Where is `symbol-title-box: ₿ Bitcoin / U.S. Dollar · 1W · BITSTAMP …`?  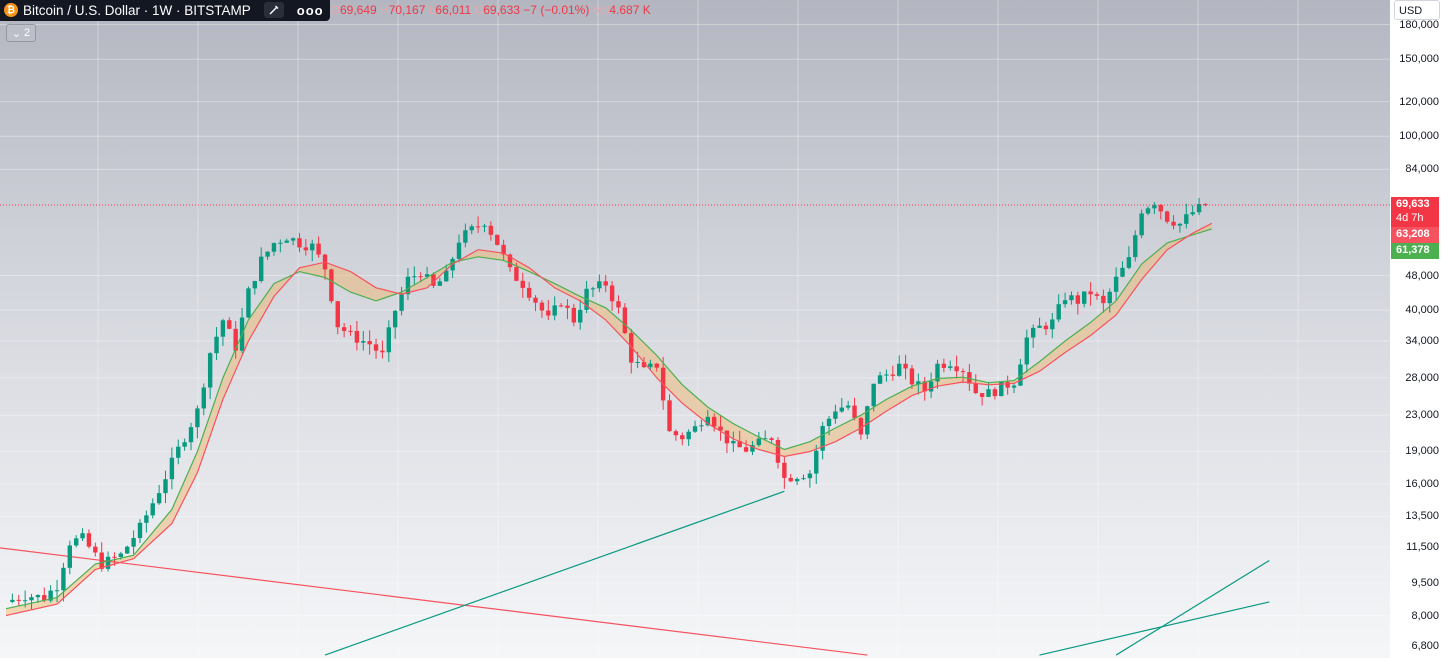 symbol-title-box: ₿ Bitcoin / U.S. Dollar · 1W · BITSTAMP … is located at coordinates (165, 10).